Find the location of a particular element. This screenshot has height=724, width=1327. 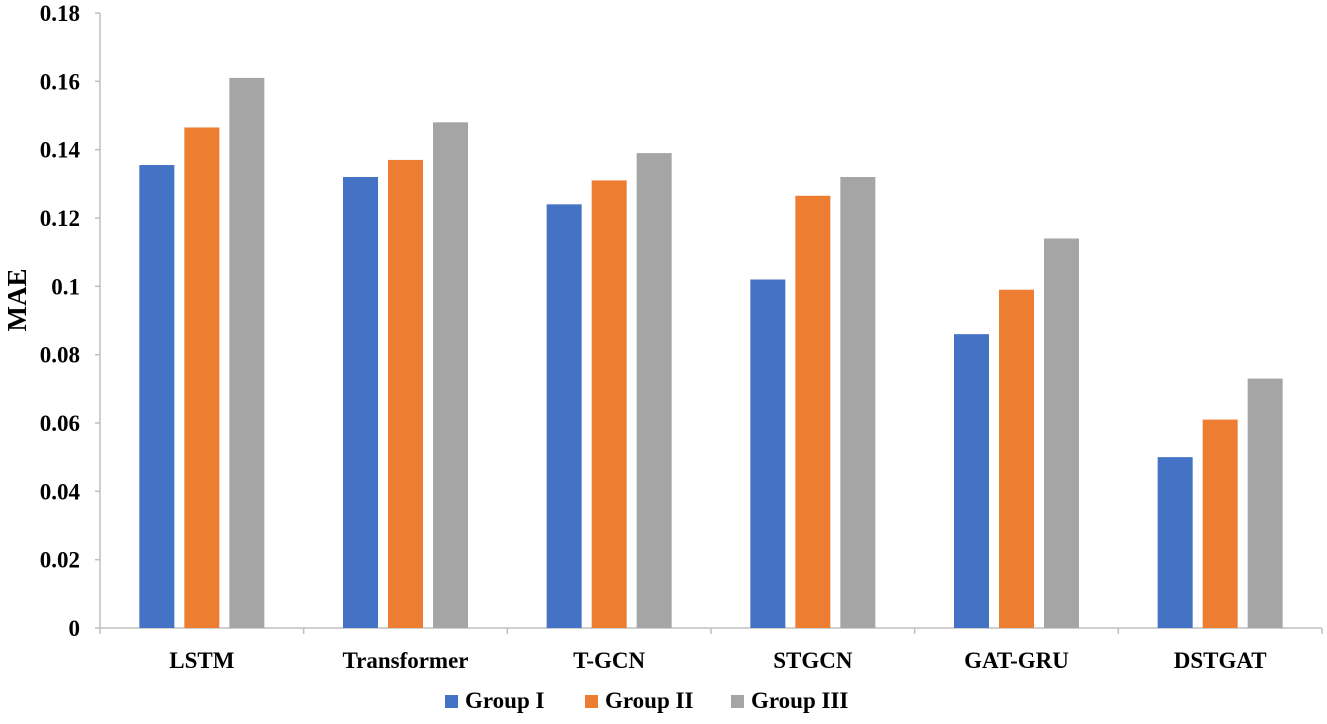

bar-t-gcn-group-i is located at coordinates (564, 416).